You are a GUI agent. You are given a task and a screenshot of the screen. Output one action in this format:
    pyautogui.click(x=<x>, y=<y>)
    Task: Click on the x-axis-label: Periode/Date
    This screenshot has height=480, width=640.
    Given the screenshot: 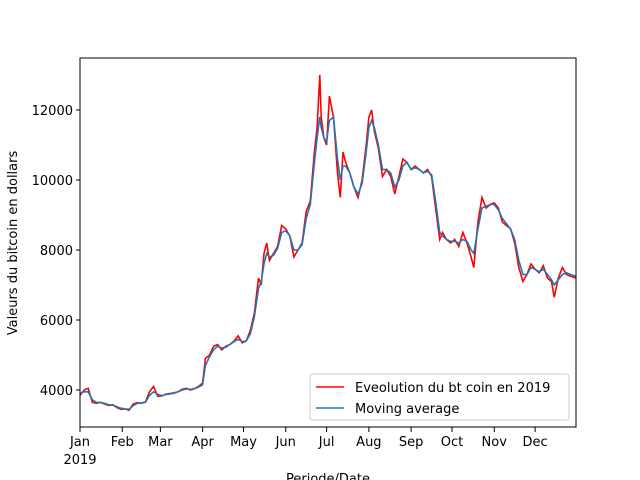 What is the action you would take?
    pyautogui.click(x=328, y=476)
    